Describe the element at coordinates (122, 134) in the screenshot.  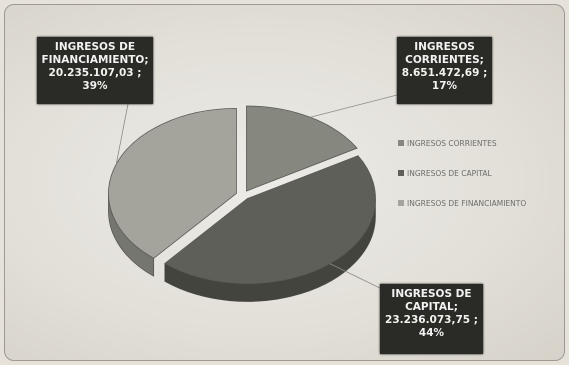
I see `slice-ingresos-de-financiamiento-leader-line` at that location.